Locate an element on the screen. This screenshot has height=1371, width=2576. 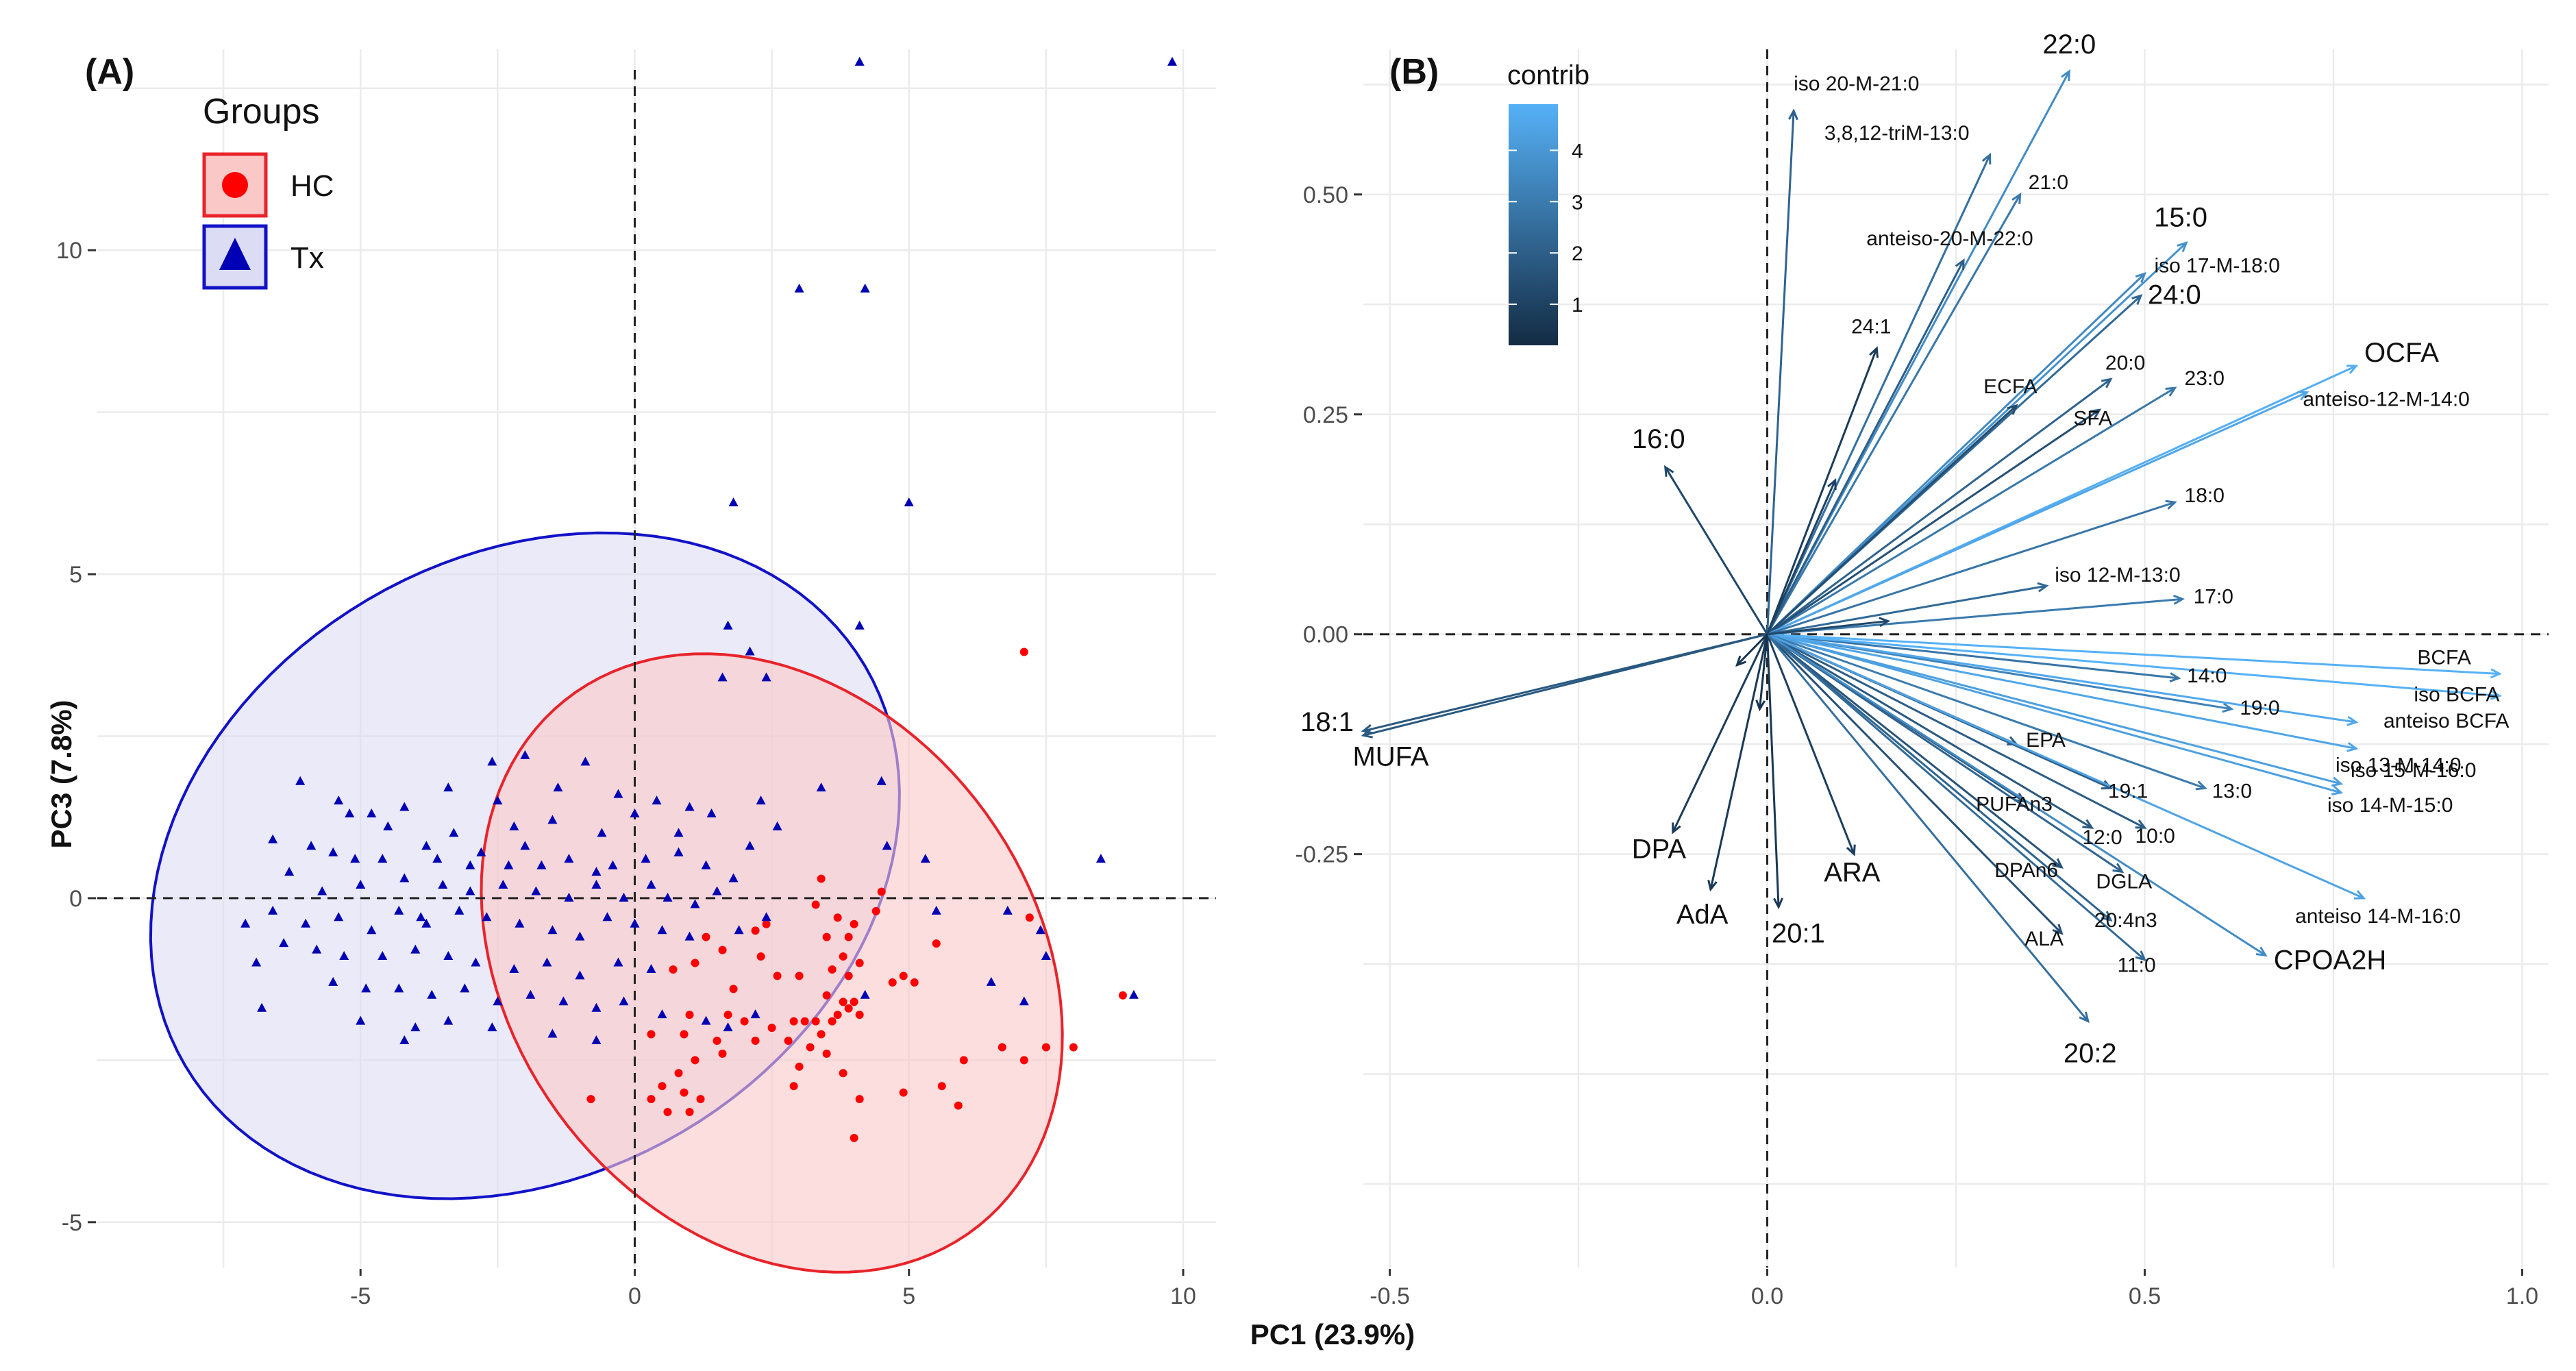
arrow-label: iso 20-M-21:0 is located at coordinates (1856, 84).